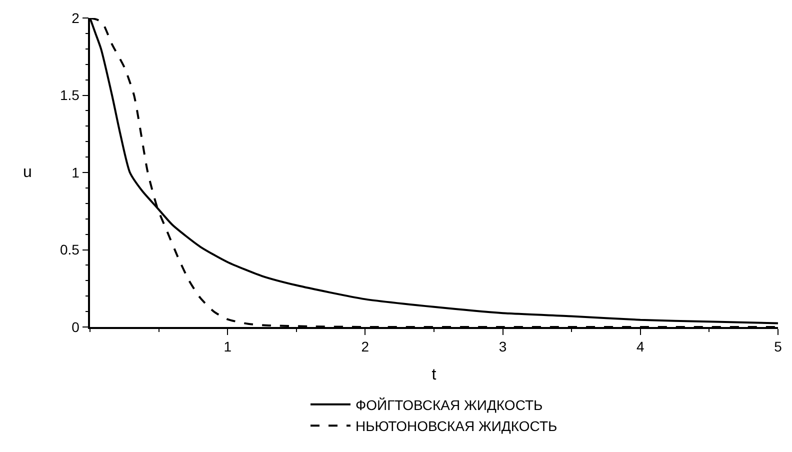 This screenshot has width=792, height=452. Describe the element at coordinates (228, 346) in the screenshot. I see `x-tick-label: 1` at that location.